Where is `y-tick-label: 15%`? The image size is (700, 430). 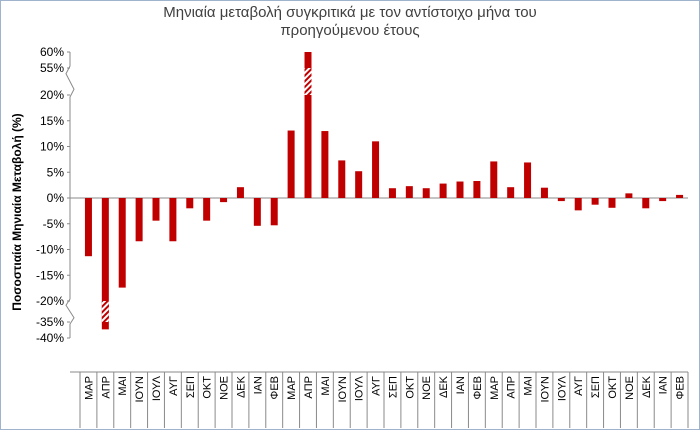
y-tick-label: 15% is located at coordinates (52, 121).